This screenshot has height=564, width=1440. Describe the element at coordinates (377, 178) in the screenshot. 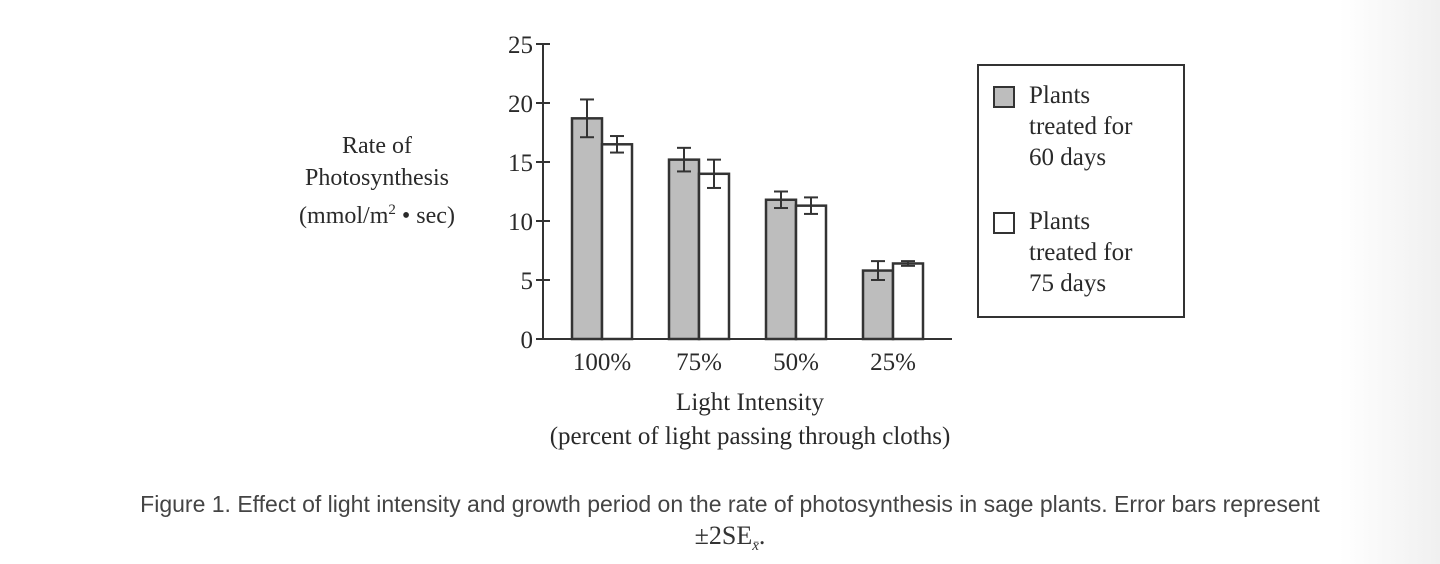

I see `y-axis-label-line2: Photosynthesis` at that location.